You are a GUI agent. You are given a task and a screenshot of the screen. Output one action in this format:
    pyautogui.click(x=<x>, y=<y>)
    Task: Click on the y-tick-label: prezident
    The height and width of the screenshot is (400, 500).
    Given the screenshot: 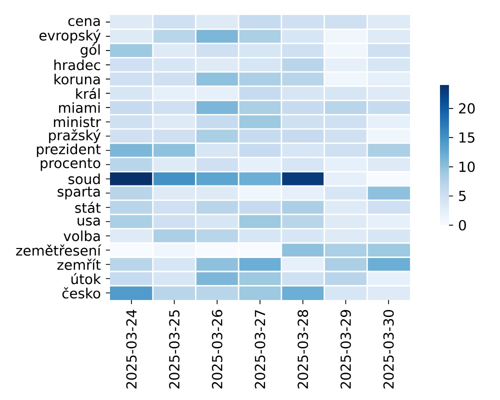 What is the action you would take?
    pyautogui.click(x=68, y=151)
    